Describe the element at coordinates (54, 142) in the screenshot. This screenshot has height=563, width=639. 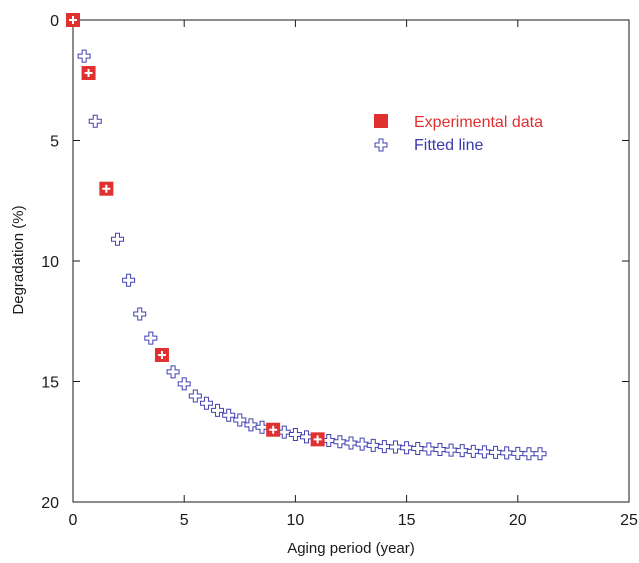
I see `y-tick-label: 5` at that location.